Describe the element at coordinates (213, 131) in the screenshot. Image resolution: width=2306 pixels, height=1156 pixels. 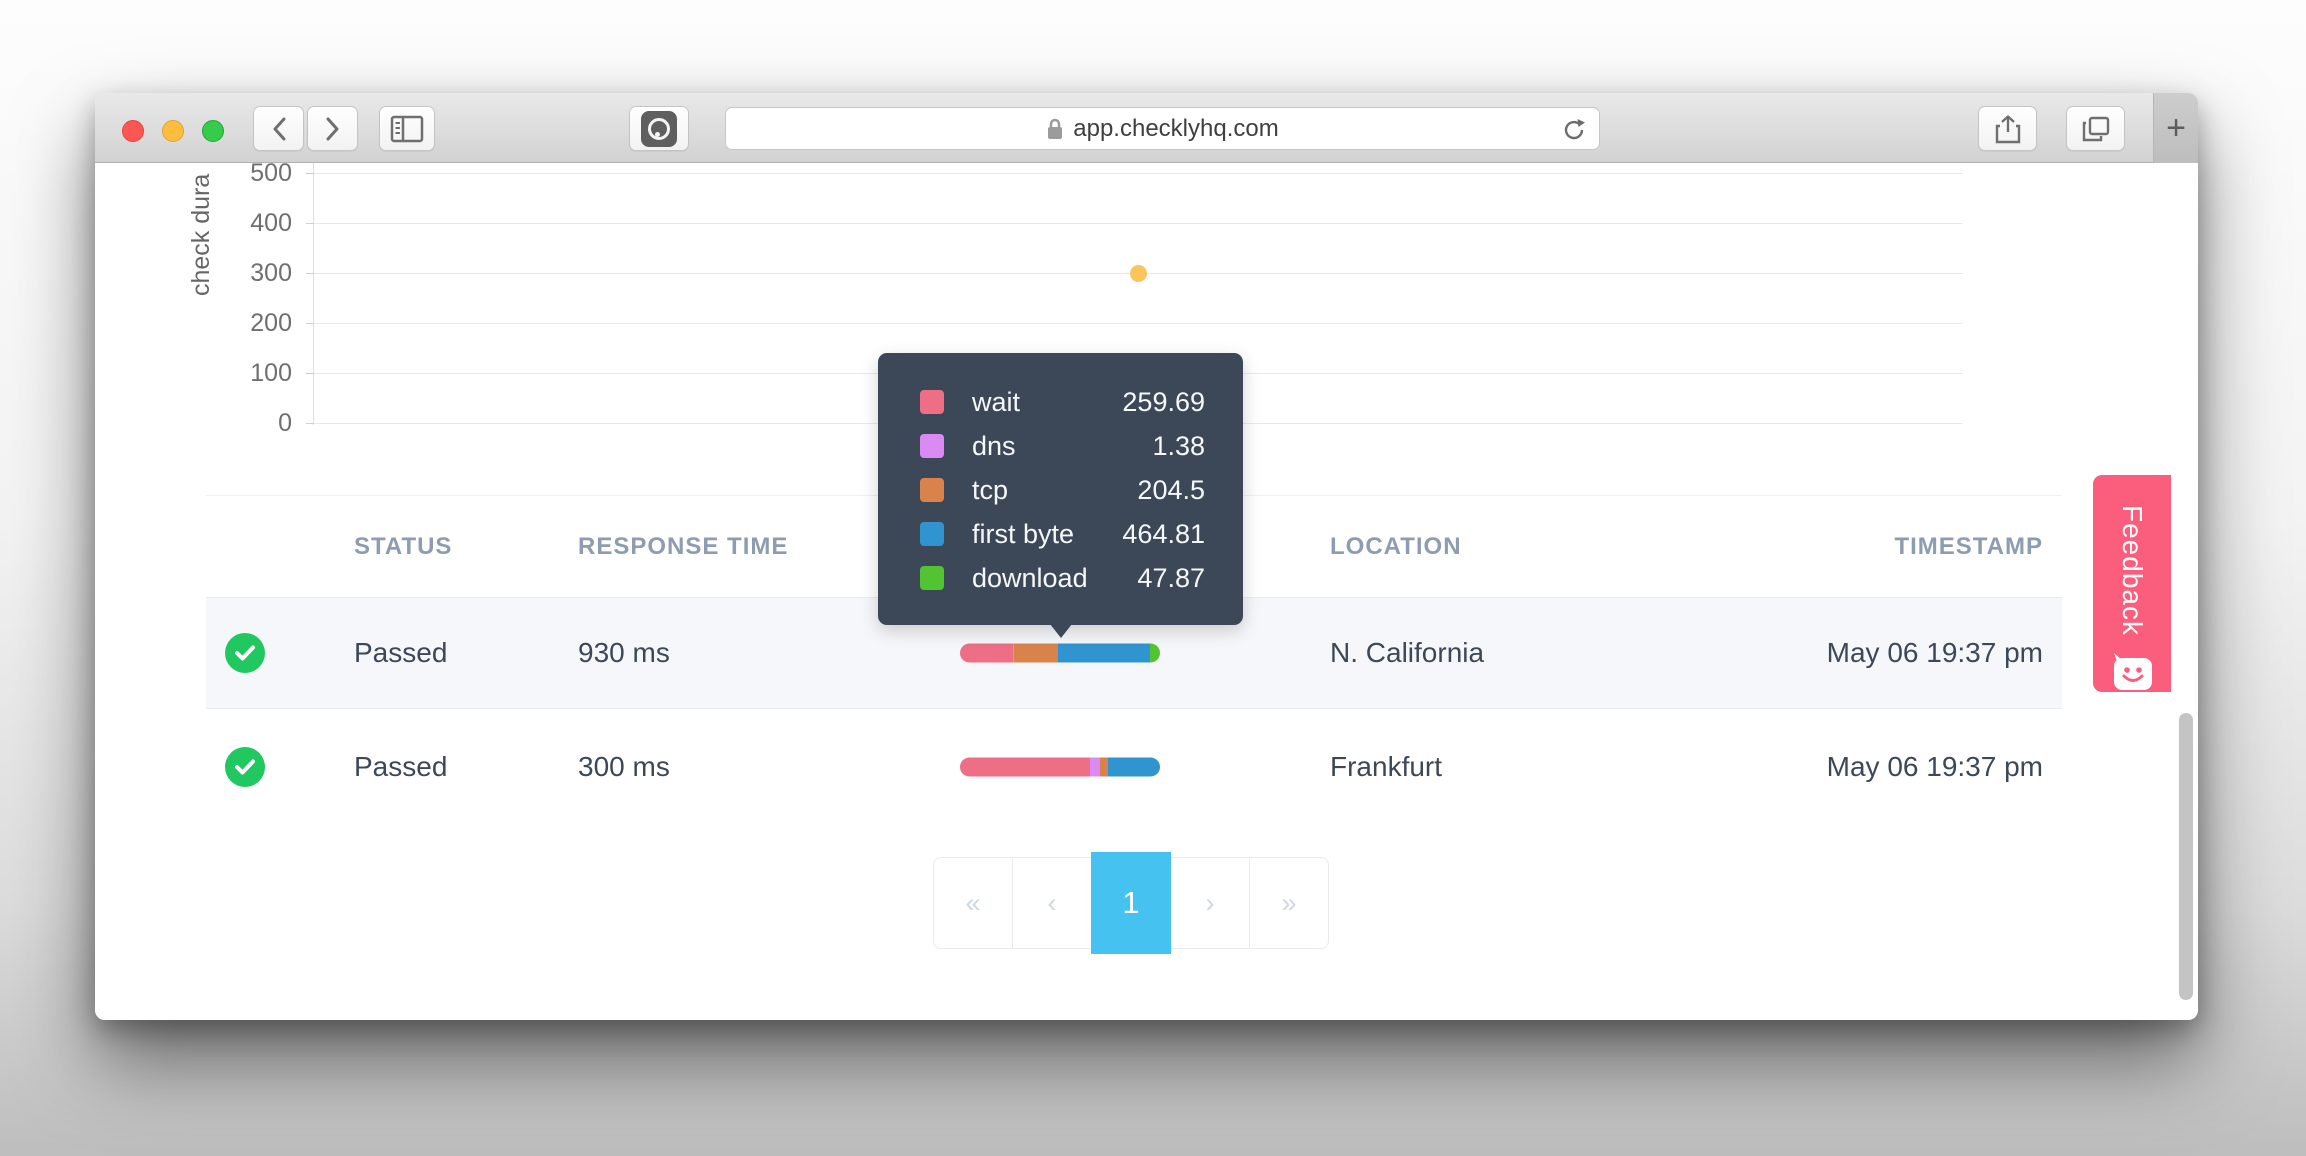
I see `zoom-window-button` at that location.